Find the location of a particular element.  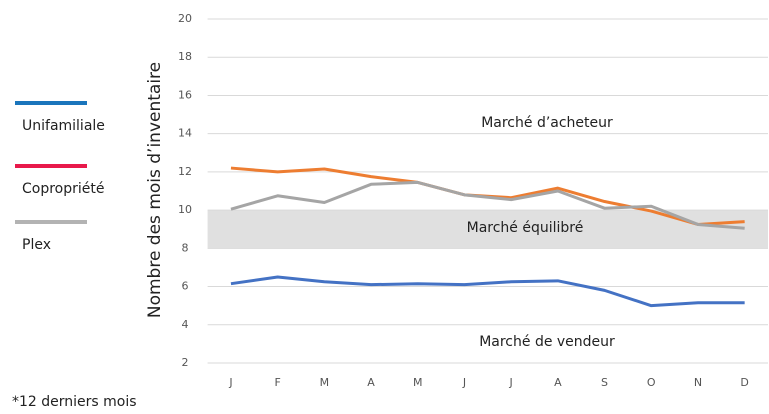

annotation: Marché de vendeur is located at coordinates (547, 342).